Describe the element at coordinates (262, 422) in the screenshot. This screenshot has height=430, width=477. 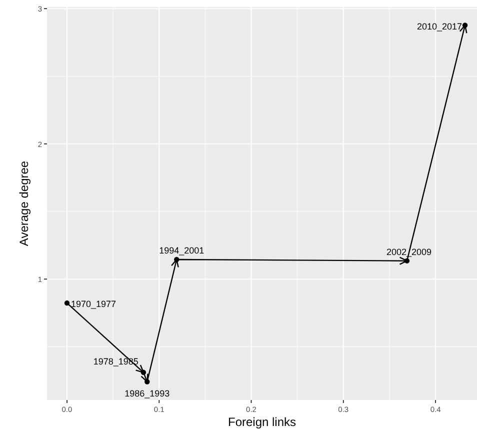
I see `x-axis-title: Foreign links` at that location.